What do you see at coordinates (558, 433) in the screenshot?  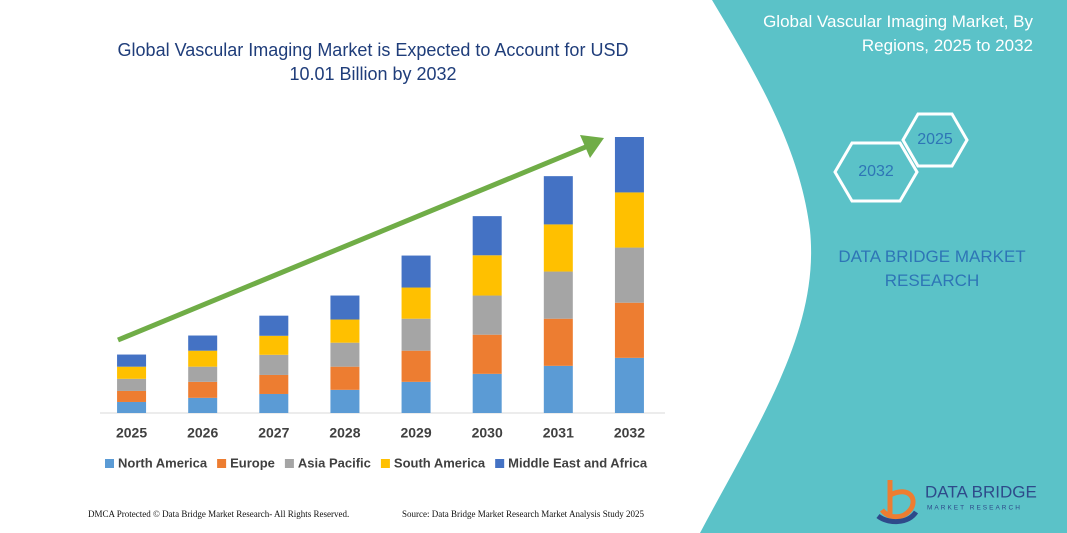 I see `x-tick-label: 2031` at bounding box center [558, 433].